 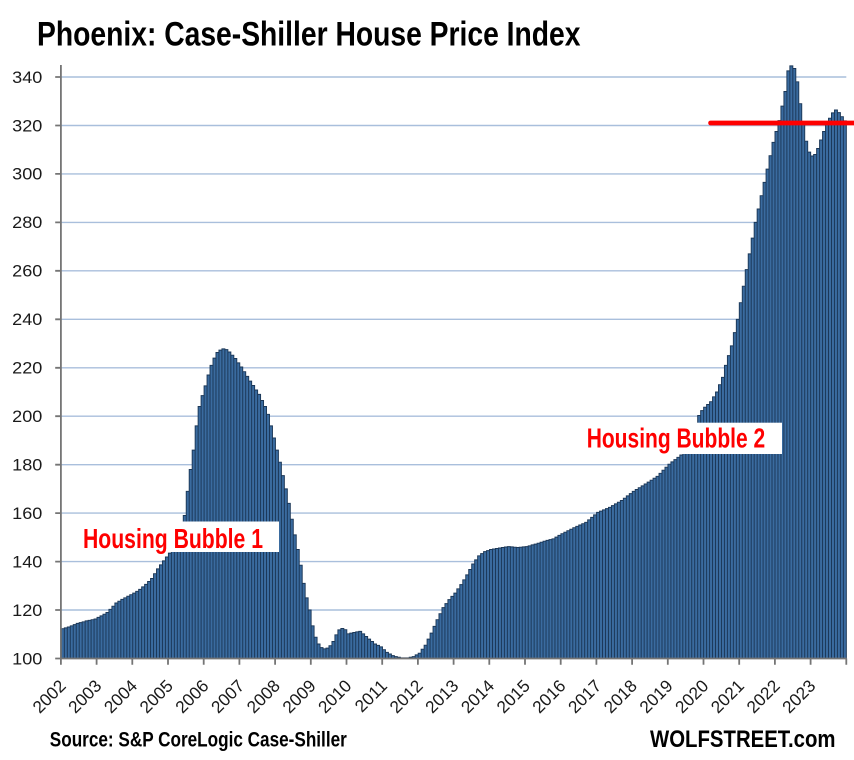 What do you see at coordinates (27, 416) in the screenshot?
I see `svg-text: 200` at bounding box center [27, 416].